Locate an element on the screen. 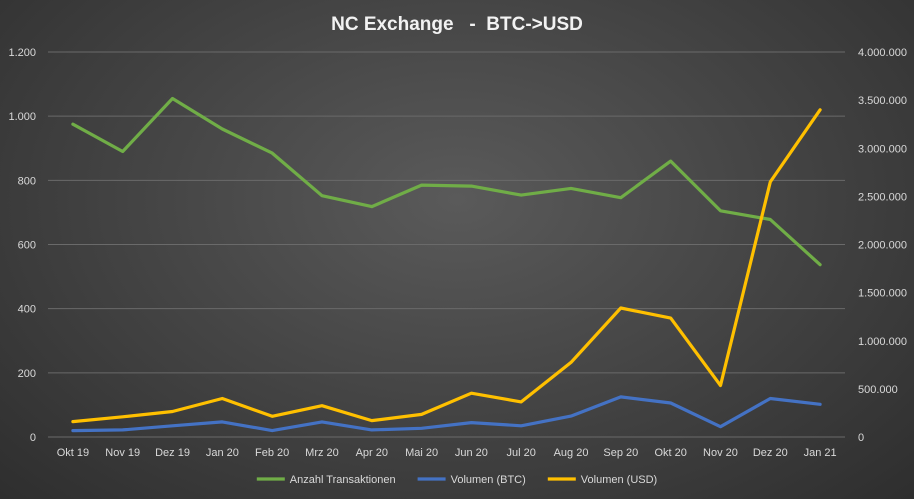 The height and width of the screenshot is (499, 914). y-right-tick-label: 2.000.000 is located at coordinates (882, 246).